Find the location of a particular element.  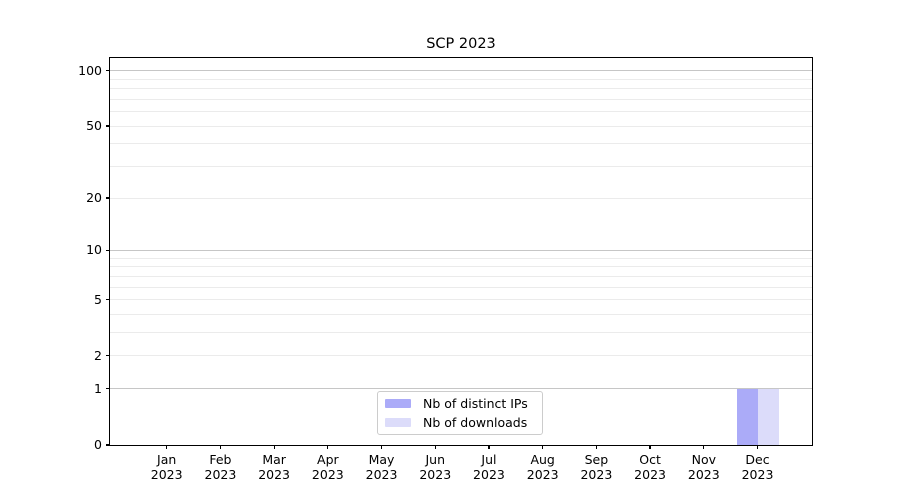

x-tick-label-apr: Apr 2023 is located at coordinates (328, 467).